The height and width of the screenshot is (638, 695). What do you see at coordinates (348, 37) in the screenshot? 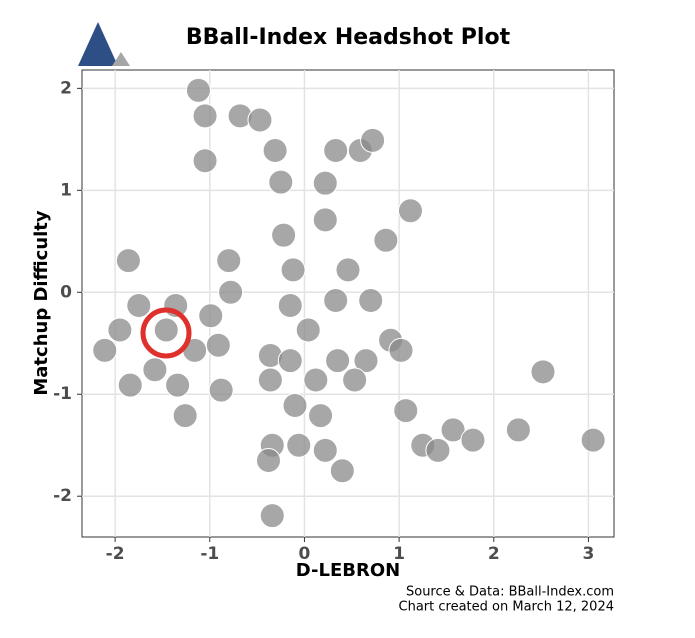
I see `chart-title: BBall-Index Headshot Plot` at bounding box center [348, 37].